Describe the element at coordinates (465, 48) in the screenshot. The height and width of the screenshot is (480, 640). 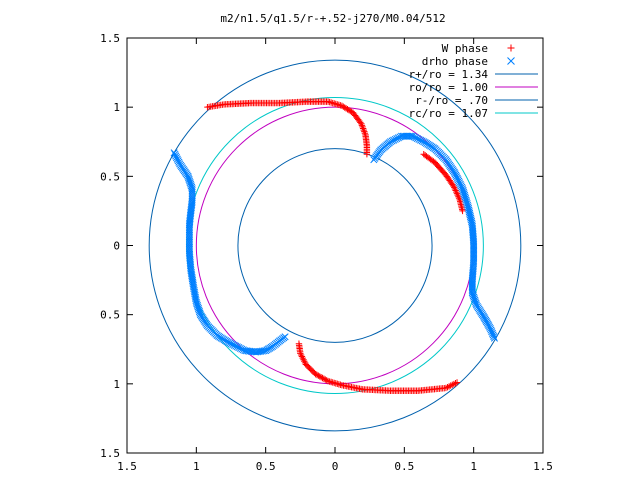
I see `legend-label: W phase` at that location.